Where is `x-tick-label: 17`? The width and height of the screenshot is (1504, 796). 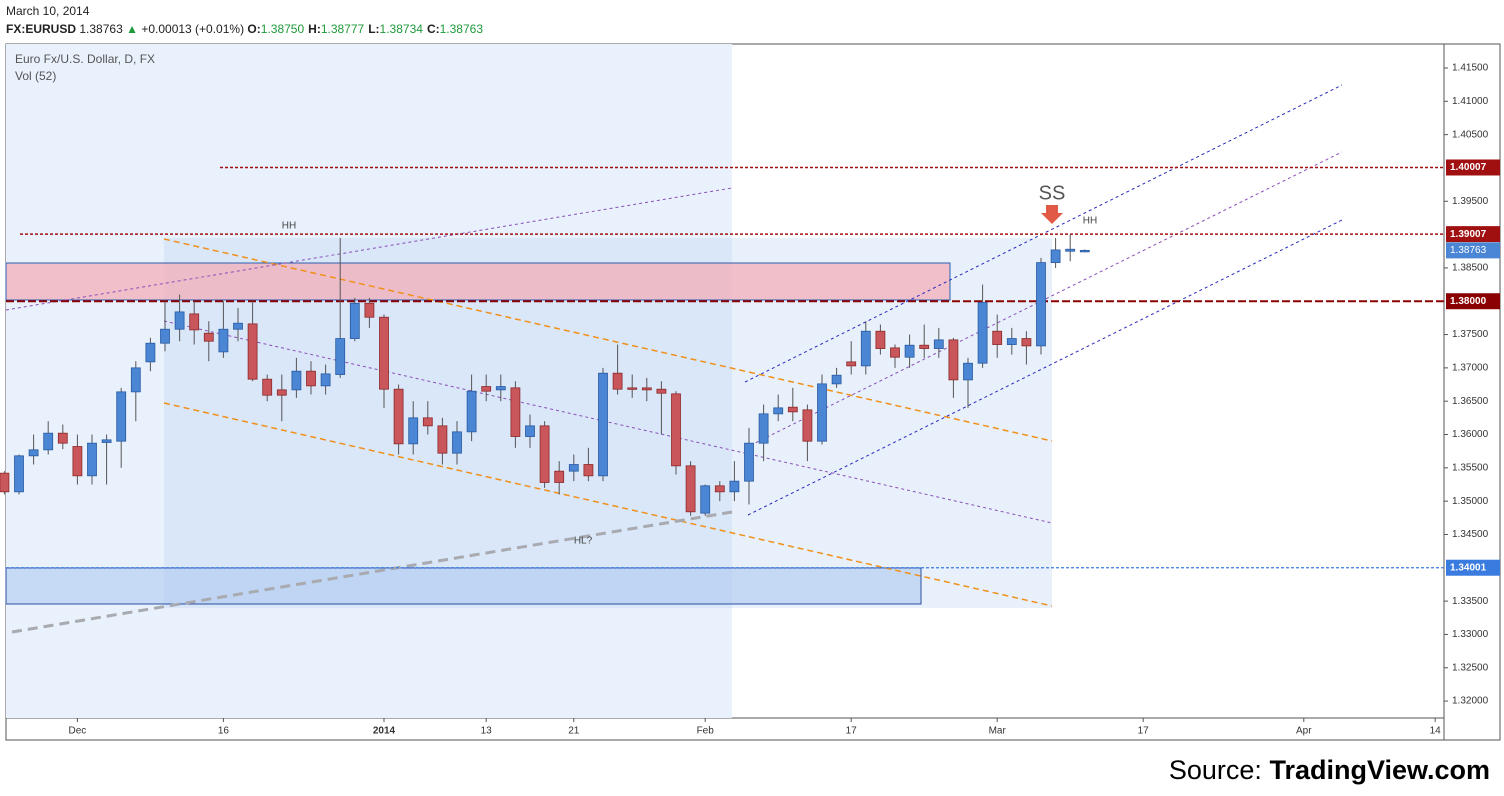 x-tick-label: 17 is located at coordinates (852, 731).